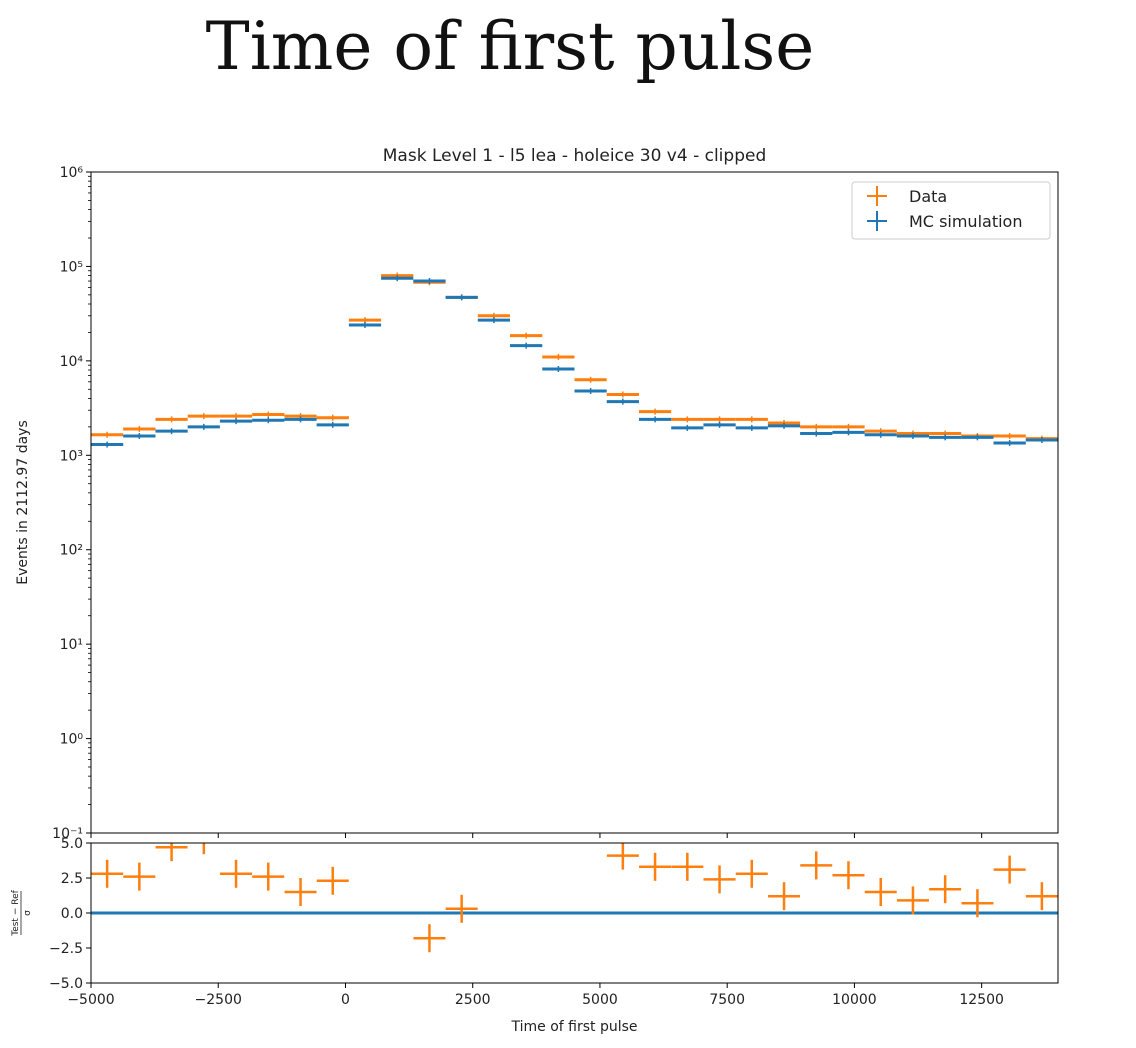 Image resolution: width=1136 pixels, height=1048 pixels. What do you see at coordinates (218, 1000) in the screenshot?
I see `res-x-tick-label: −2500` at bounding box center [218, 1000].